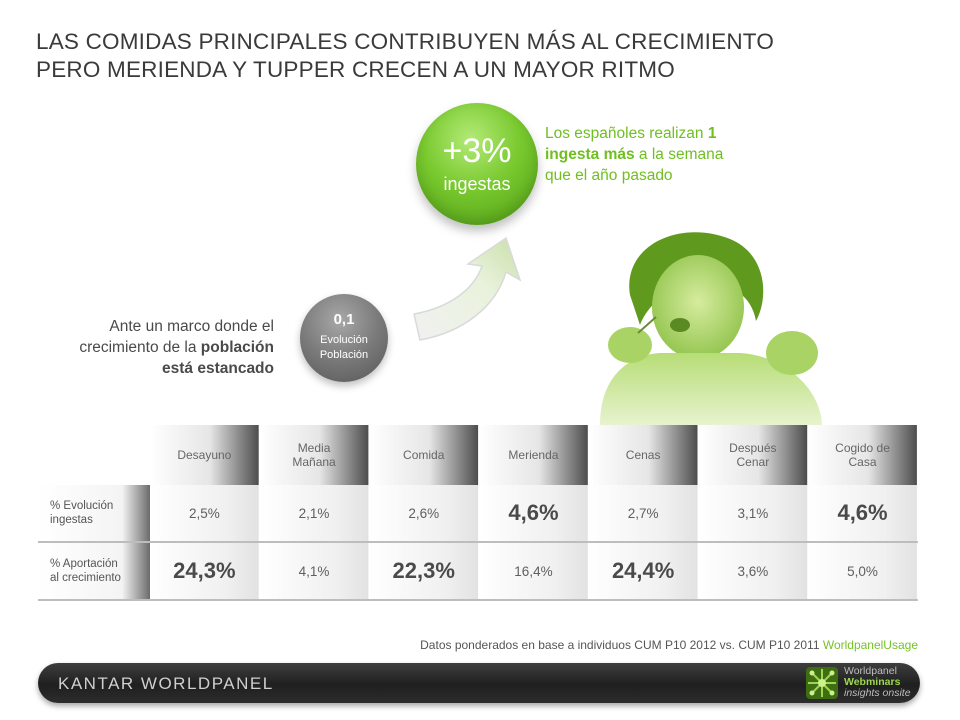 The width and height of the screenshot is (960, 720). What do you see at coordinates (753, 448) in the screenshot?
I see `column-header-line-1: Después` at bounding box center [753, 448].